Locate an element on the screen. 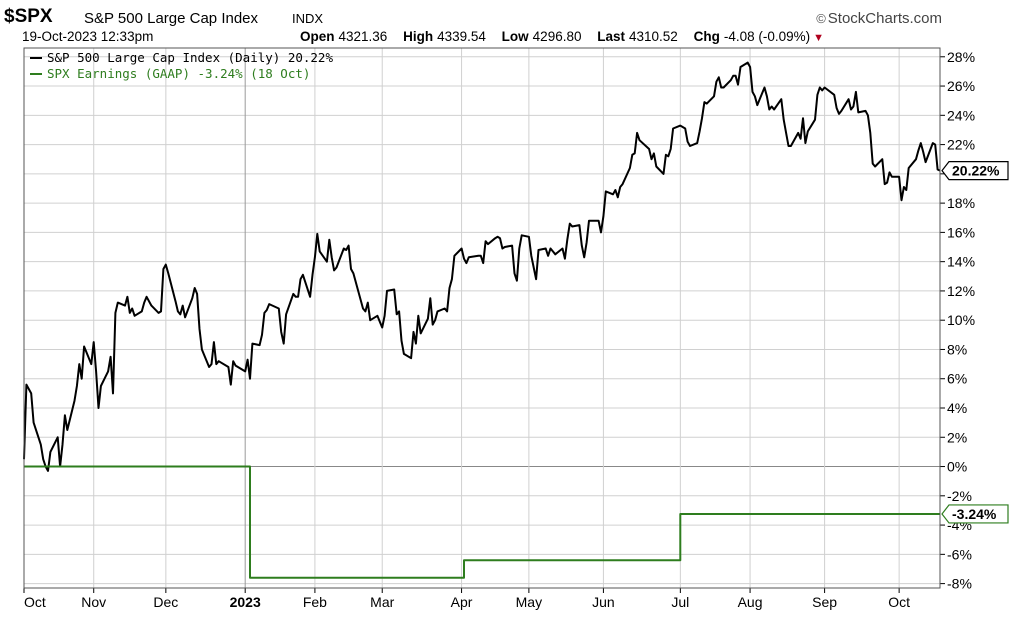 The width and height of the screenshot is (1024, 617). low-value: 4296.80 is located at coordinates (557, 36).